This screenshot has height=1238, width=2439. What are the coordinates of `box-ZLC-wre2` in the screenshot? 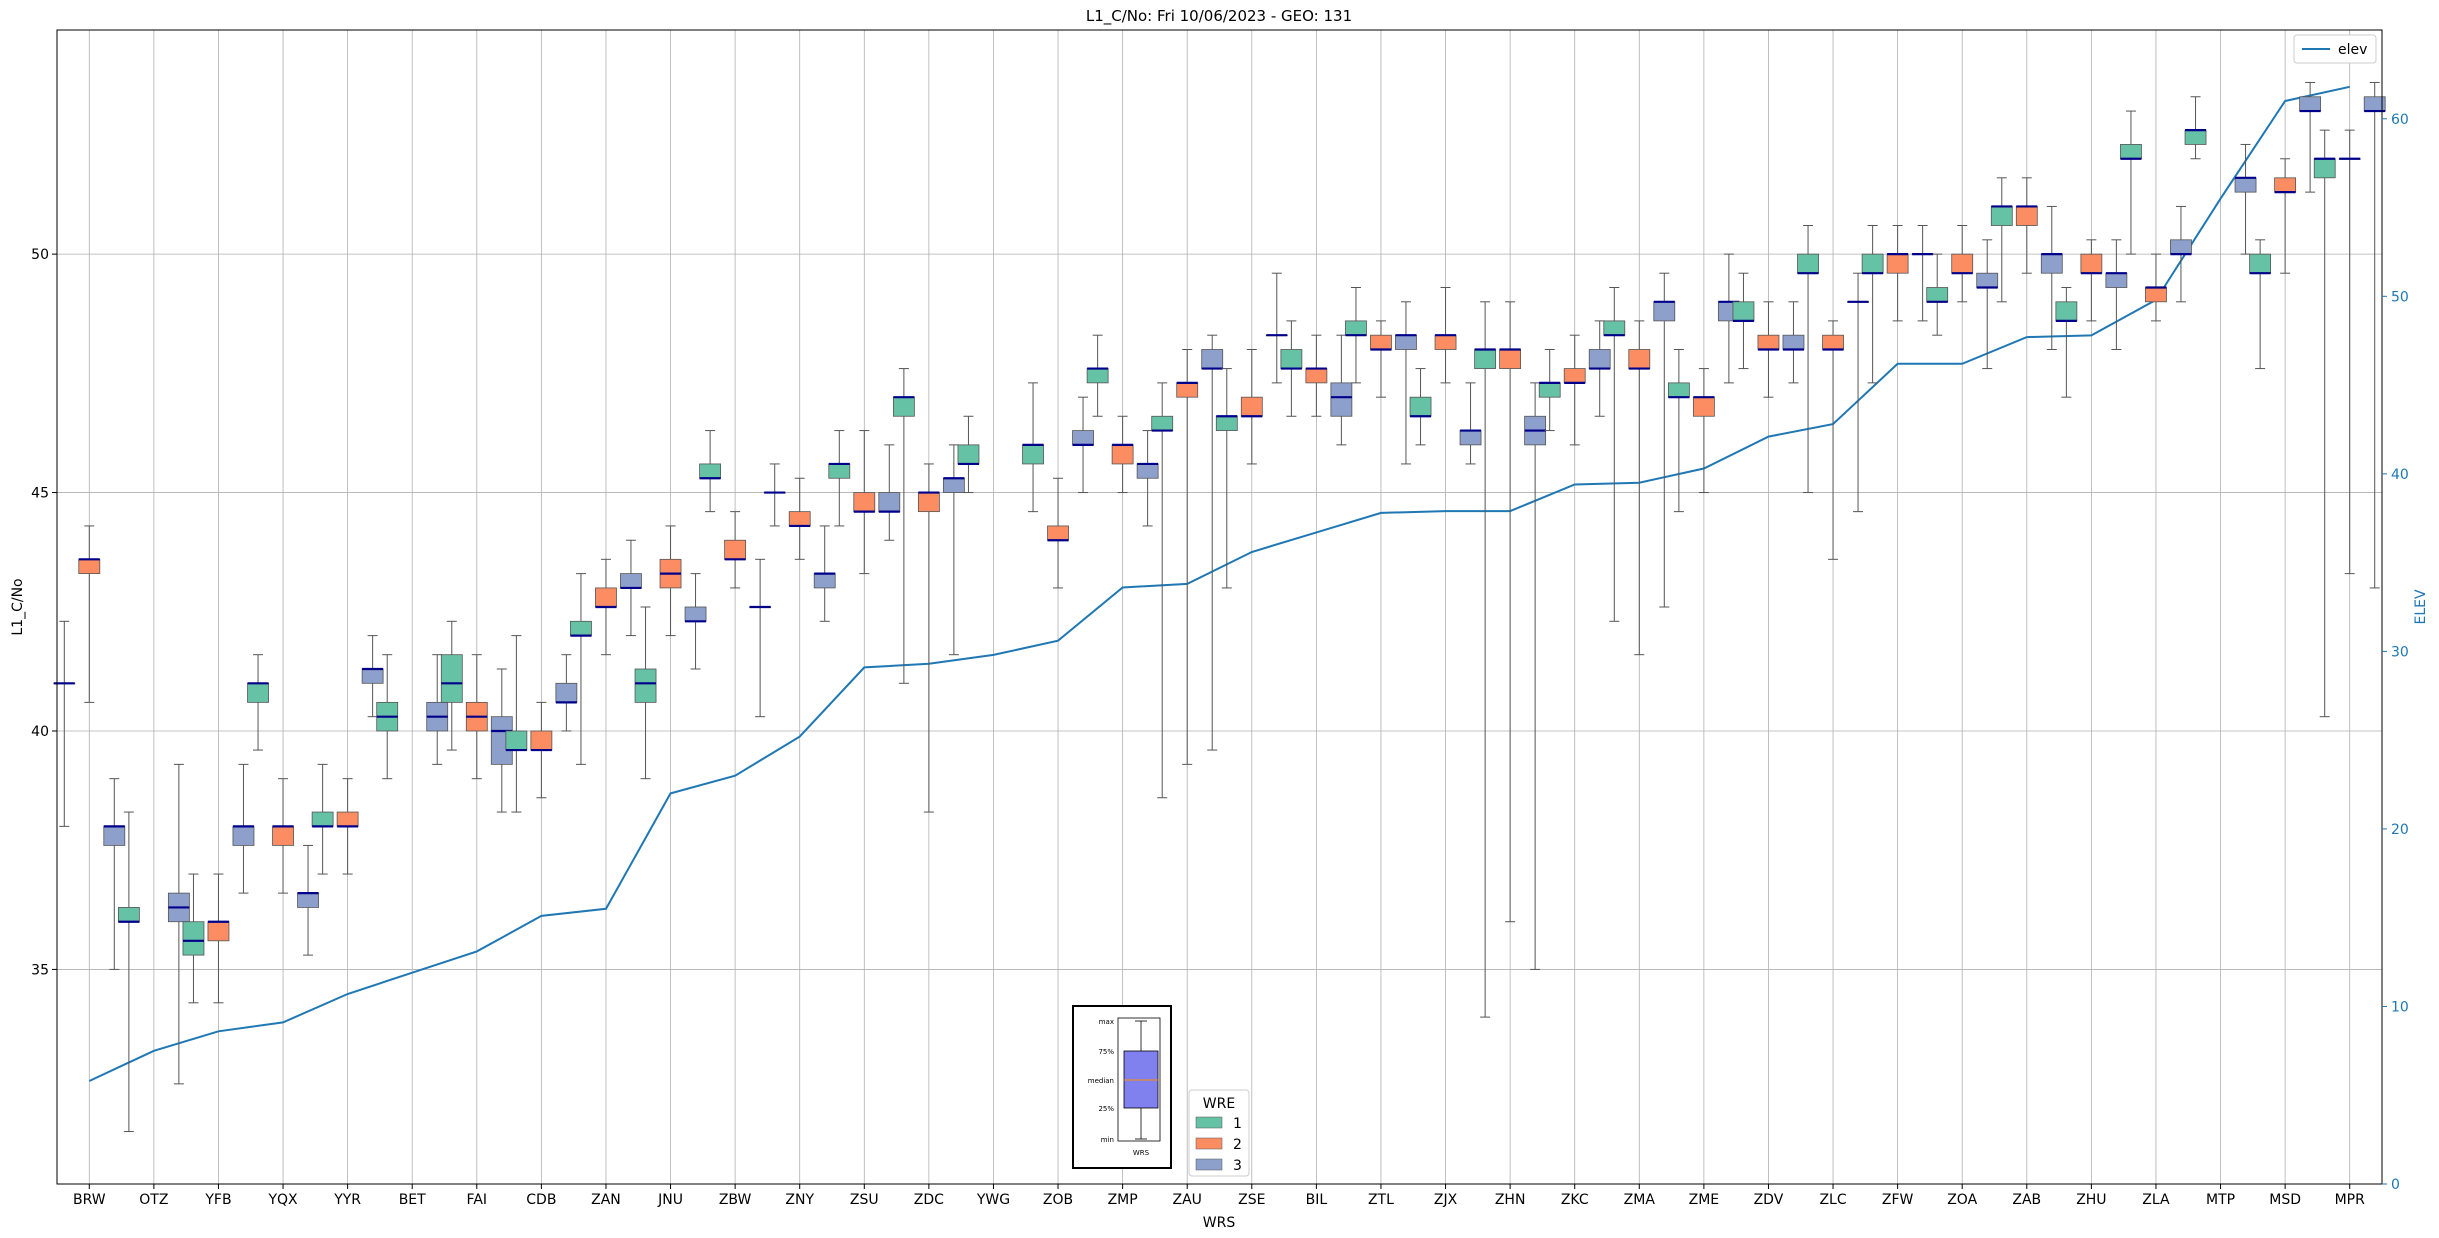 It's located at (1833, 440).